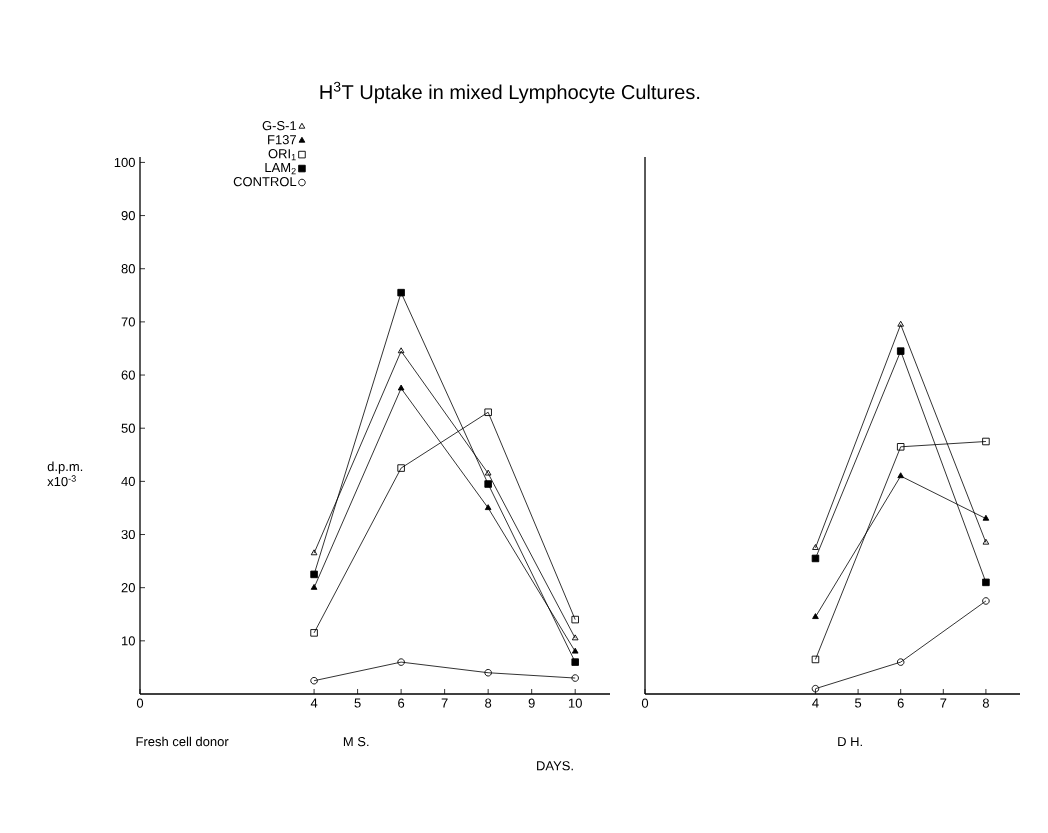 This screenshot has height=833, width=1048. I want to click on x-tick-label: 9, so click(531, 703).